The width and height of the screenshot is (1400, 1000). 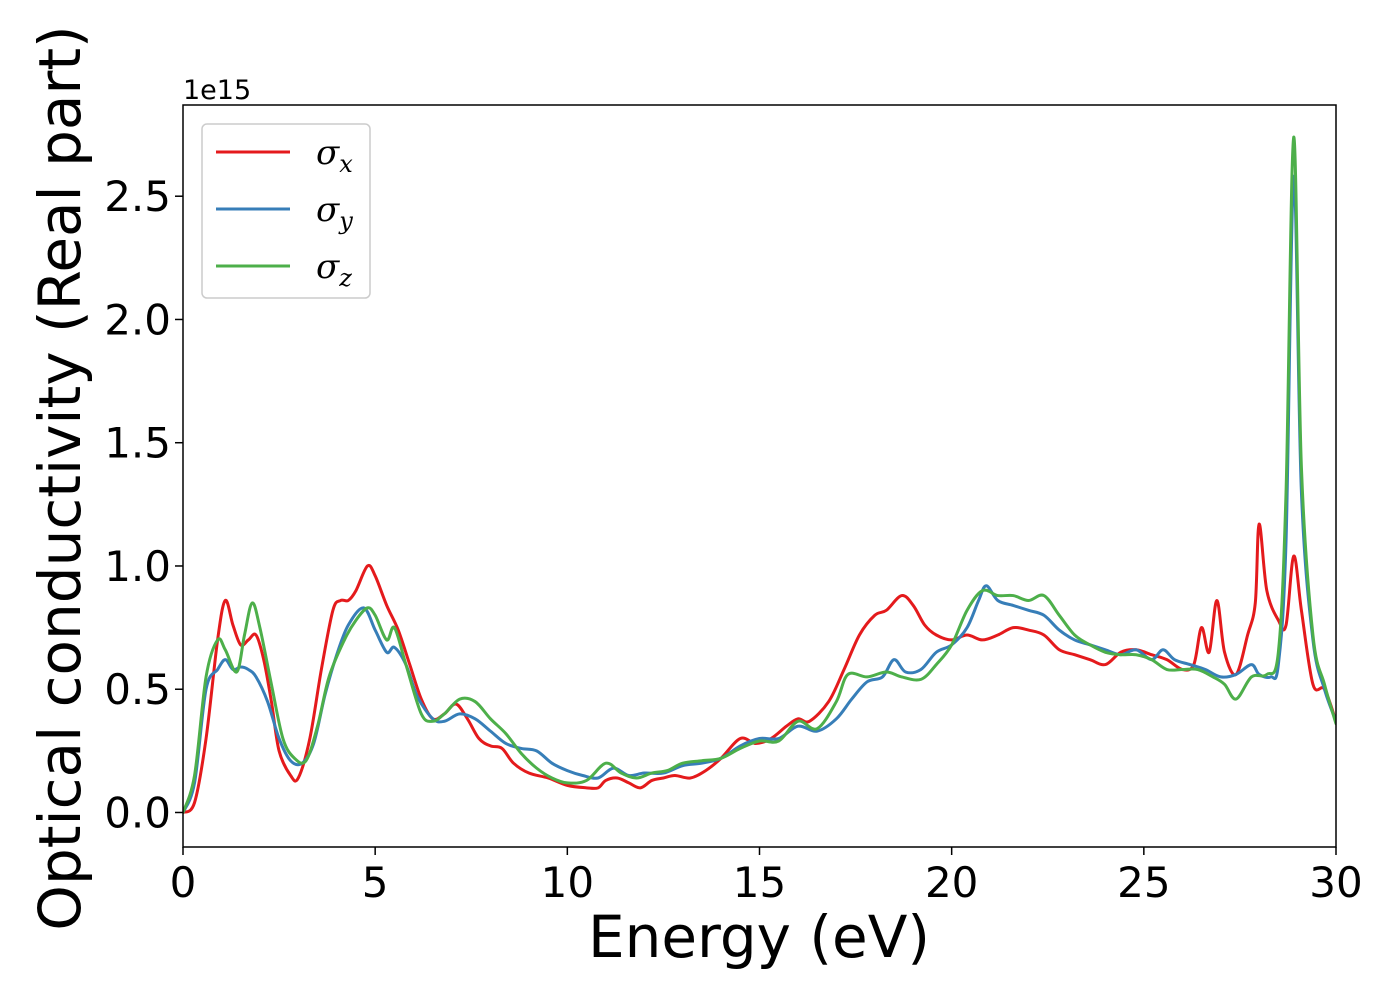 What do you see at coordinates (759, 882) in the screenshot?
I see `x-tick-label: 15` at bounding box center [759, 882].